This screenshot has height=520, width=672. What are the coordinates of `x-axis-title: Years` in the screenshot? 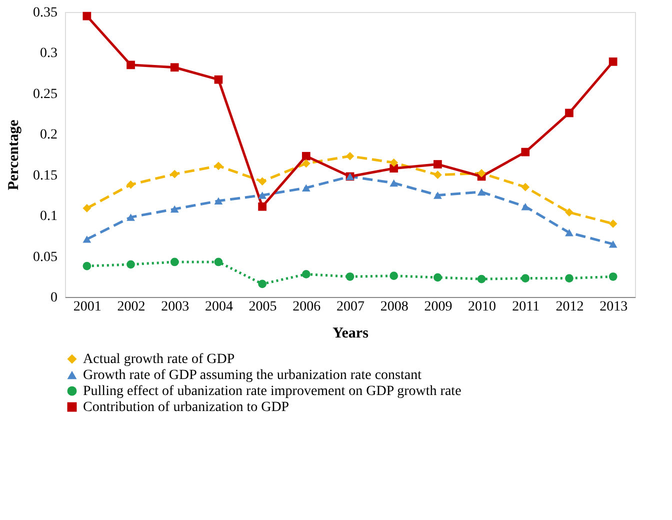 It's located at (350, 334).